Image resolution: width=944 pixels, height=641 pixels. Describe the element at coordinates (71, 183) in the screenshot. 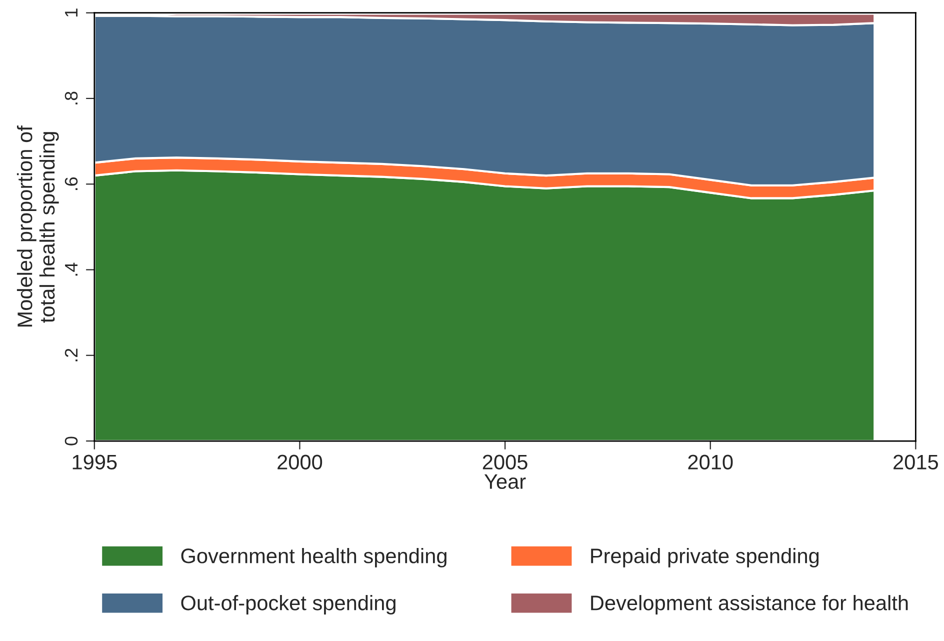

I see `y-tick-label: .6` at that location.